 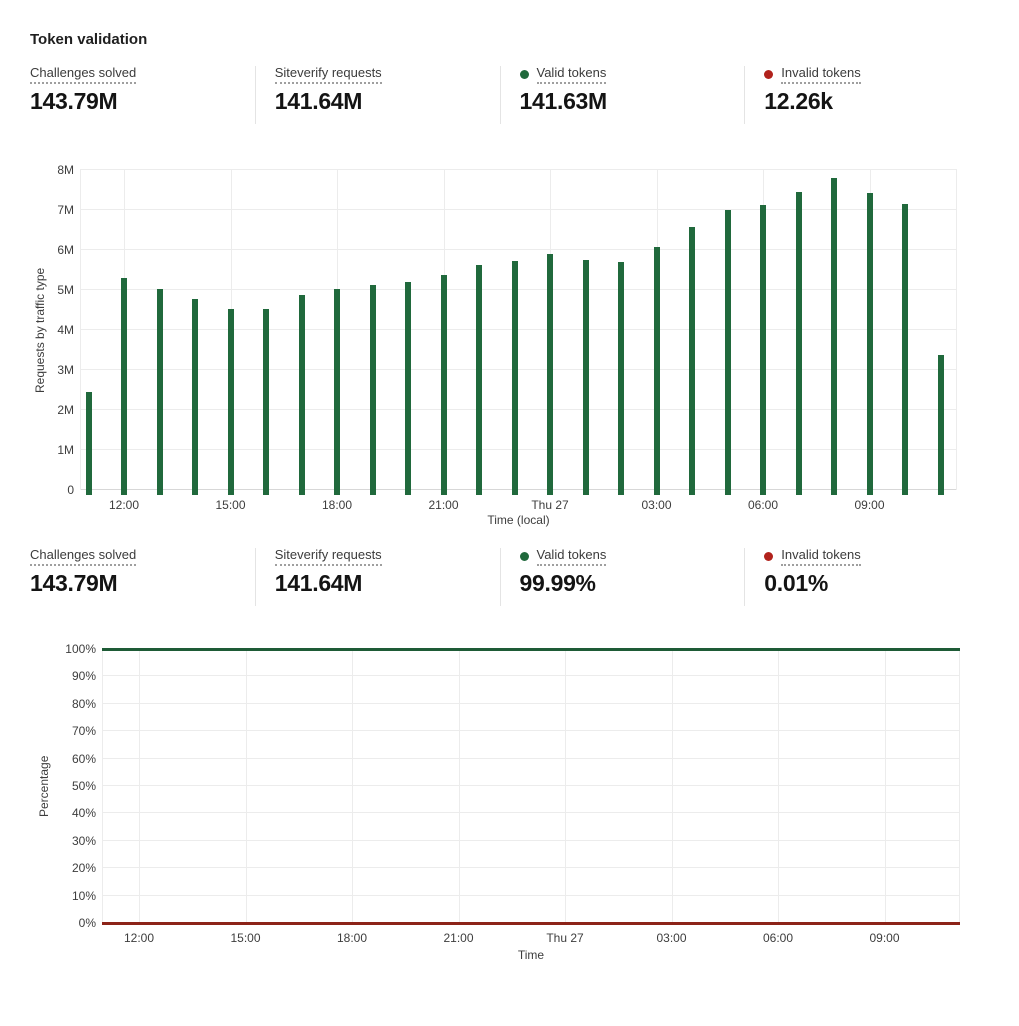 I want to click on y-tick-label: 2M, so click(x=65, y=410).